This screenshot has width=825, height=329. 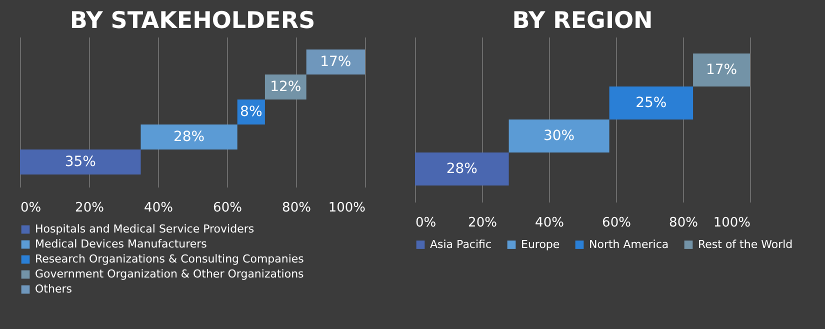 What do you see at coordinates (121, 244) in the screenshot?
I see `legend-label: Medical Devices Manufacturers` at bounding box center [121, 244].